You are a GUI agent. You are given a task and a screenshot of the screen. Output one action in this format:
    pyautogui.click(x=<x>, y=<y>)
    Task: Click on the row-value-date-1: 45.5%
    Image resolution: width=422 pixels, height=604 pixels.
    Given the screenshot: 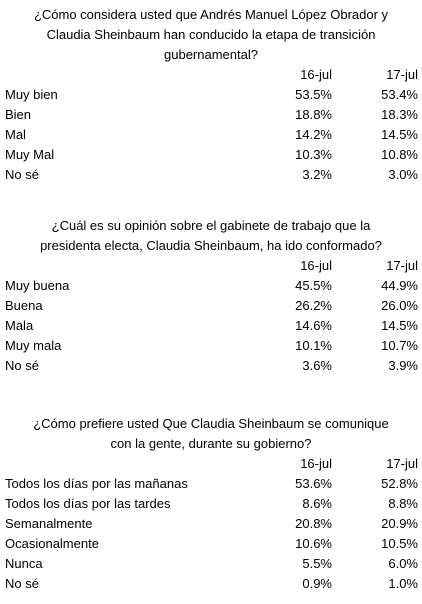 What is the action you would take?
    pyautogui.click(x=313, y=285)
    